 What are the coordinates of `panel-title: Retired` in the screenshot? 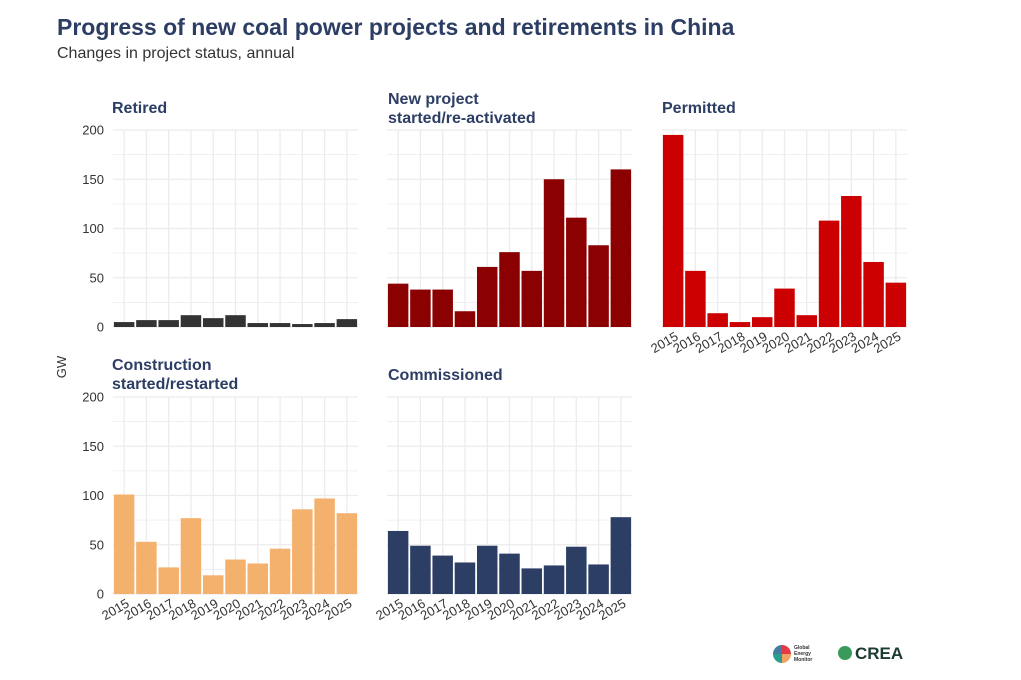 It's located at (139, 108).